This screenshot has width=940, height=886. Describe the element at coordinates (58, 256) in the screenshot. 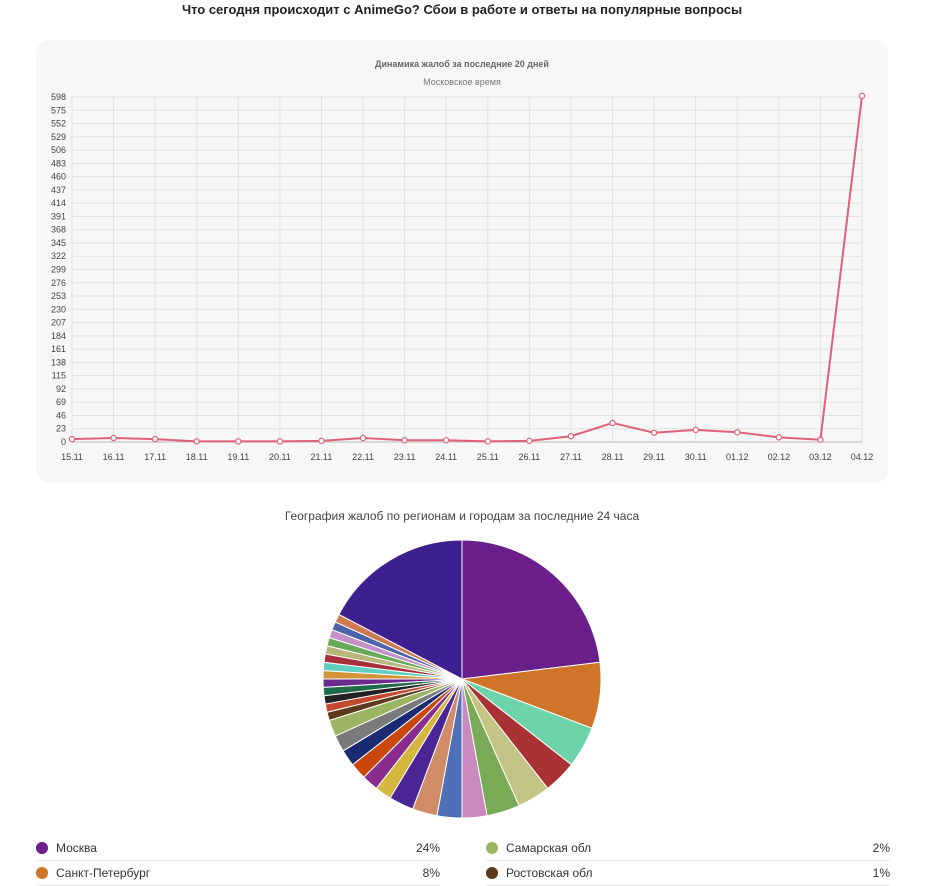

I see `y-tick-label: 322` at that location.